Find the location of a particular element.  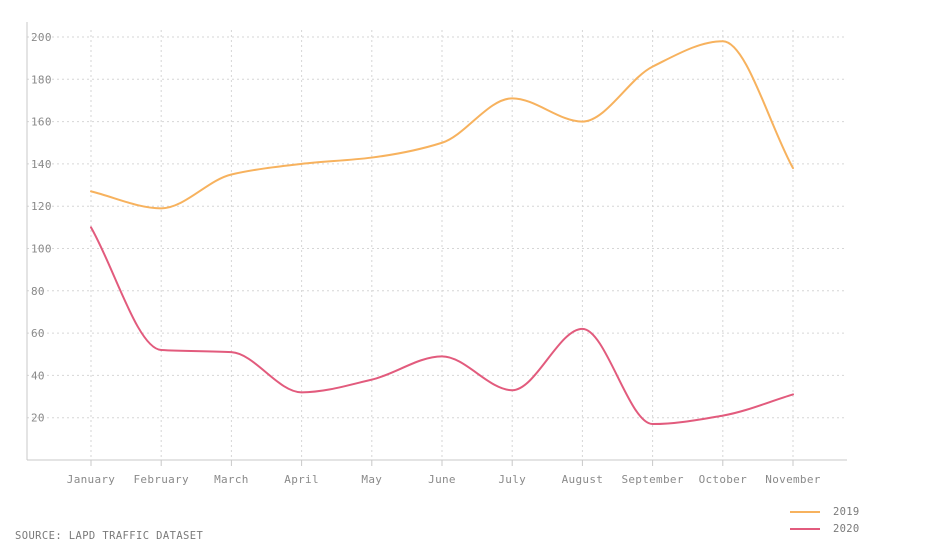

x-tick-label: August is located at coordinates (583, 479).